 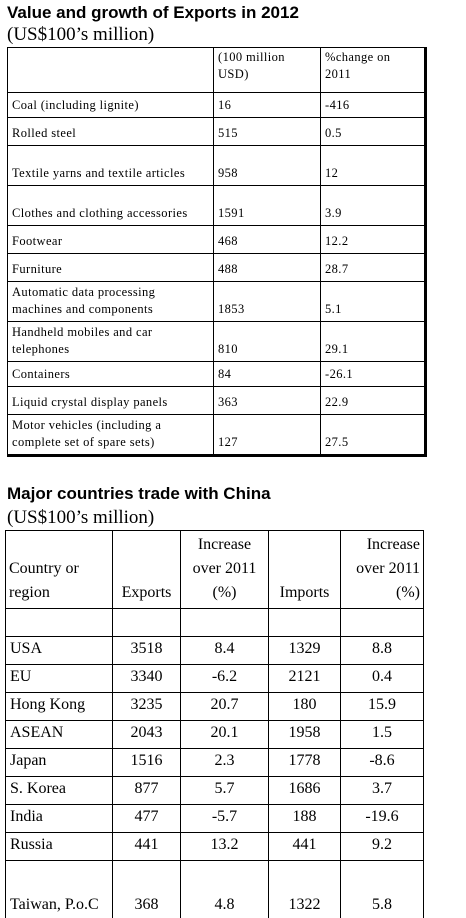 I want to click on table-cell: Coal (including lignite), so click(x=110, y=105).